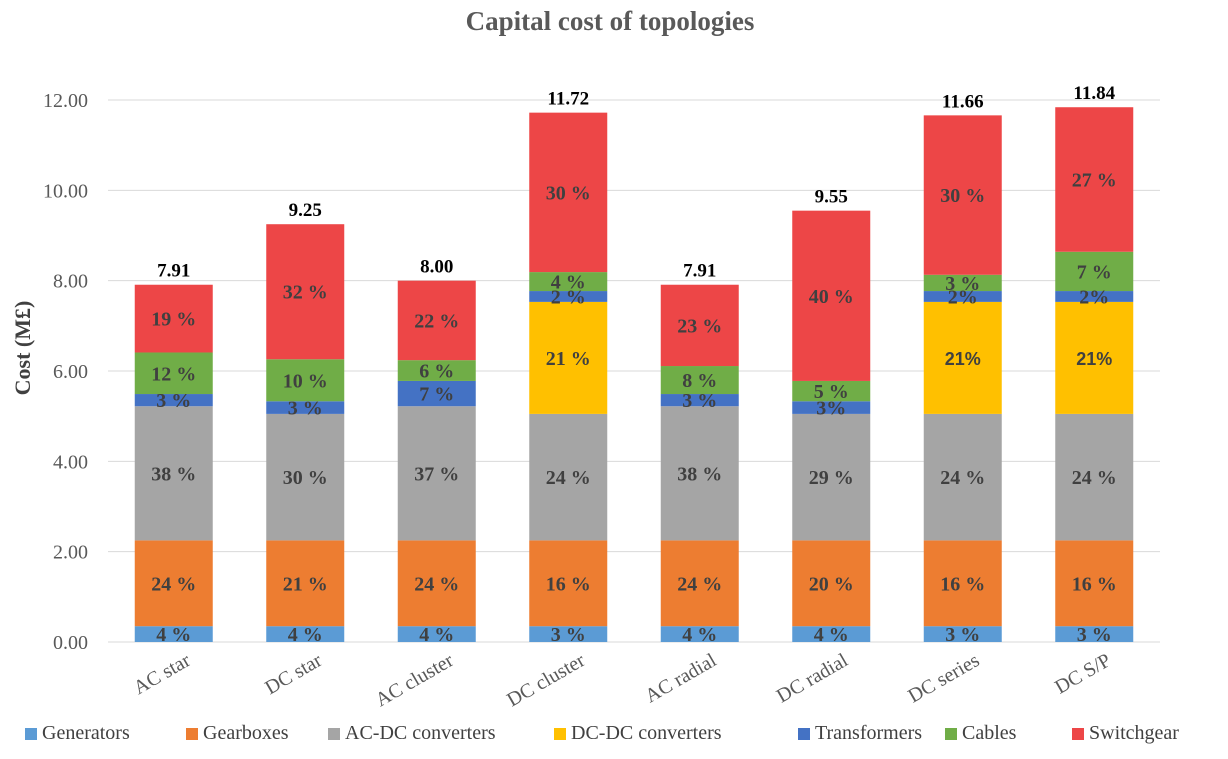  Describe the element at coordinates (812, 678) in the screenshot. I see `x-tick-label: DC radial` at that location.